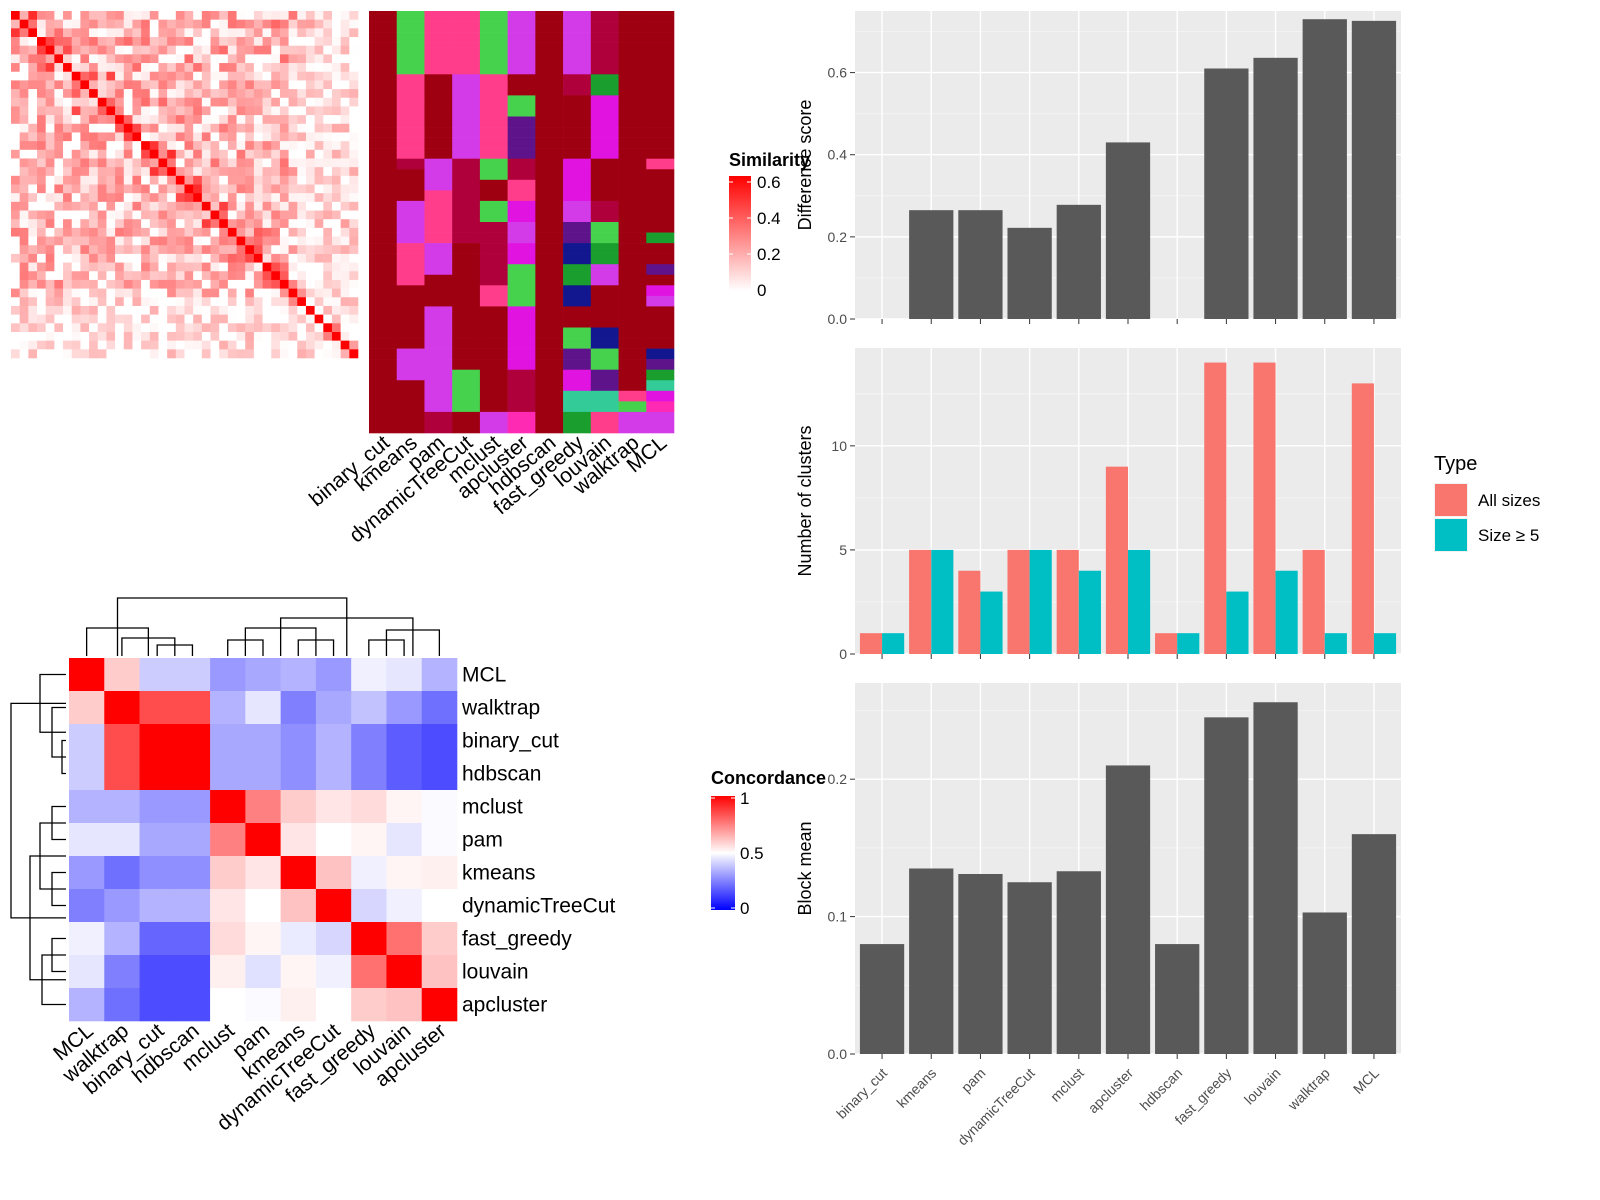  What do you see at coordinates (839, 446) in the screenshot?
I see `y-tick-label: 10` at bounding box center [839, 446].